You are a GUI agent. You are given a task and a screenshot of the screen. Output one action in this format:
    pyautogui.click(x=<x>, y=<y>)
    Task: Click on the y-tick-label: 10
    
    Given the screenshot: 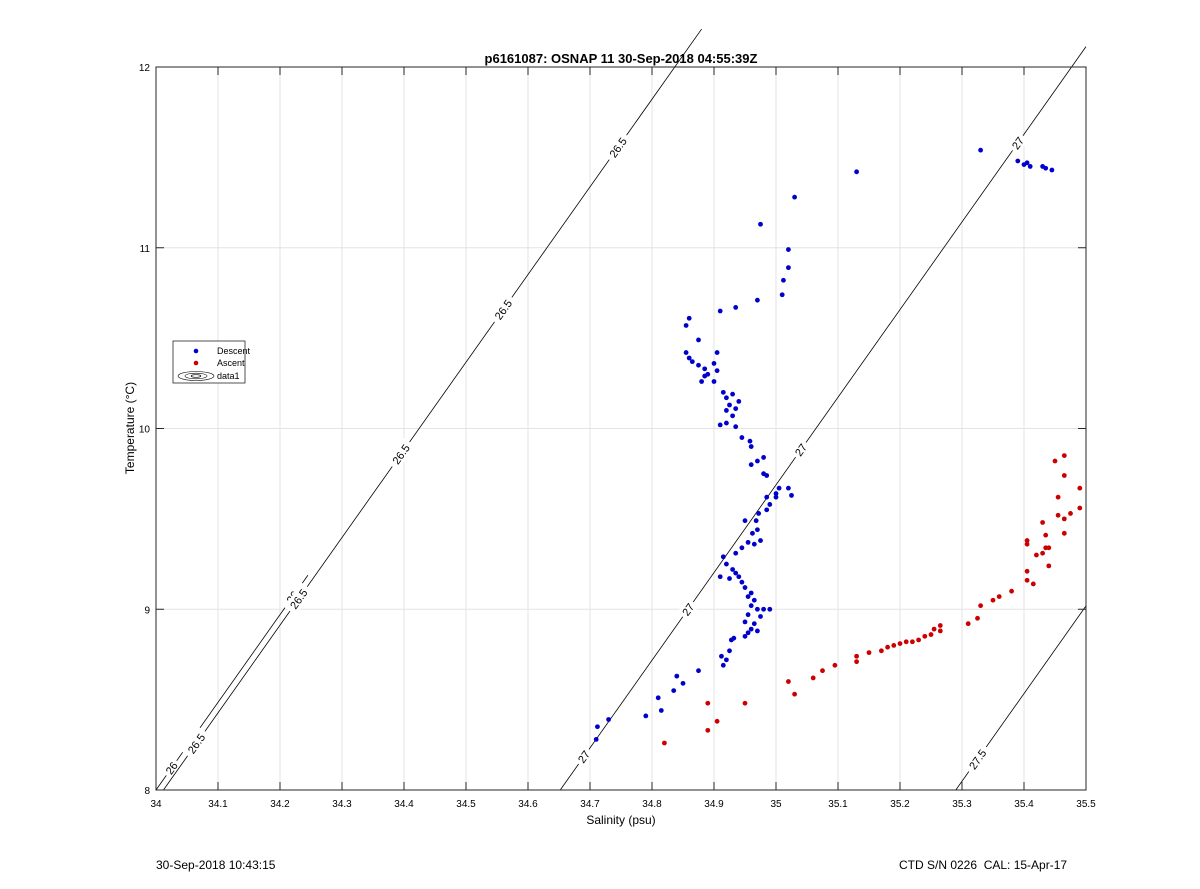 What is the action you would take?
    pyautogui.click(x=145, y=430)
    